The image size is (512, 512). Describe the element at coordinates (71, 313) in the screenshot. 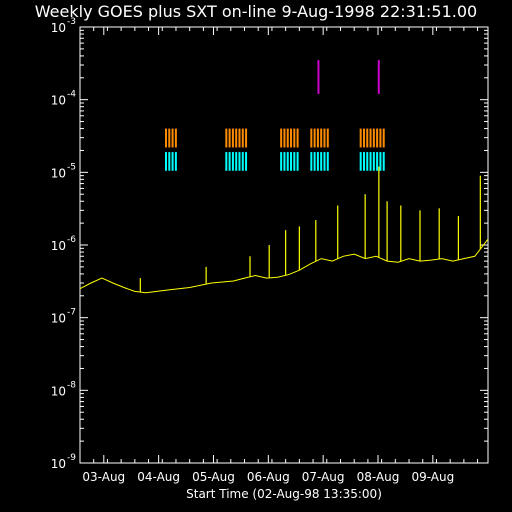

I see `y-tick-exponent: -7` at that location.